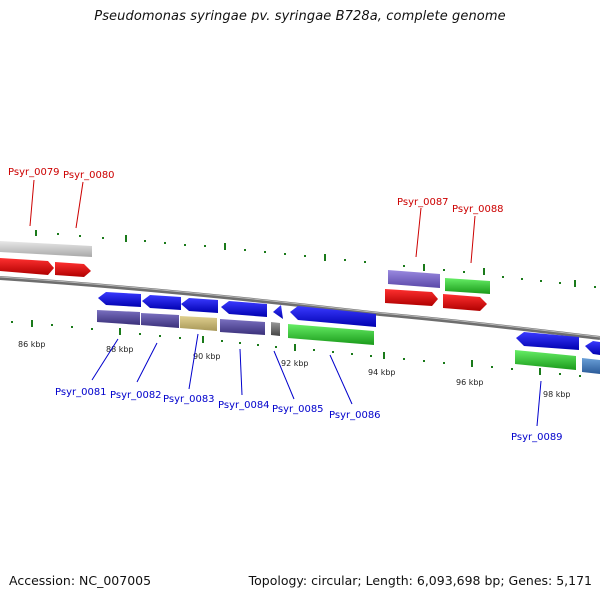 The width and height of the screenshot is (600, 600). What do you see at coordinates (296, 348) in the screenshot?
I see `lower-tick-row` at bounding box center [296, 348].